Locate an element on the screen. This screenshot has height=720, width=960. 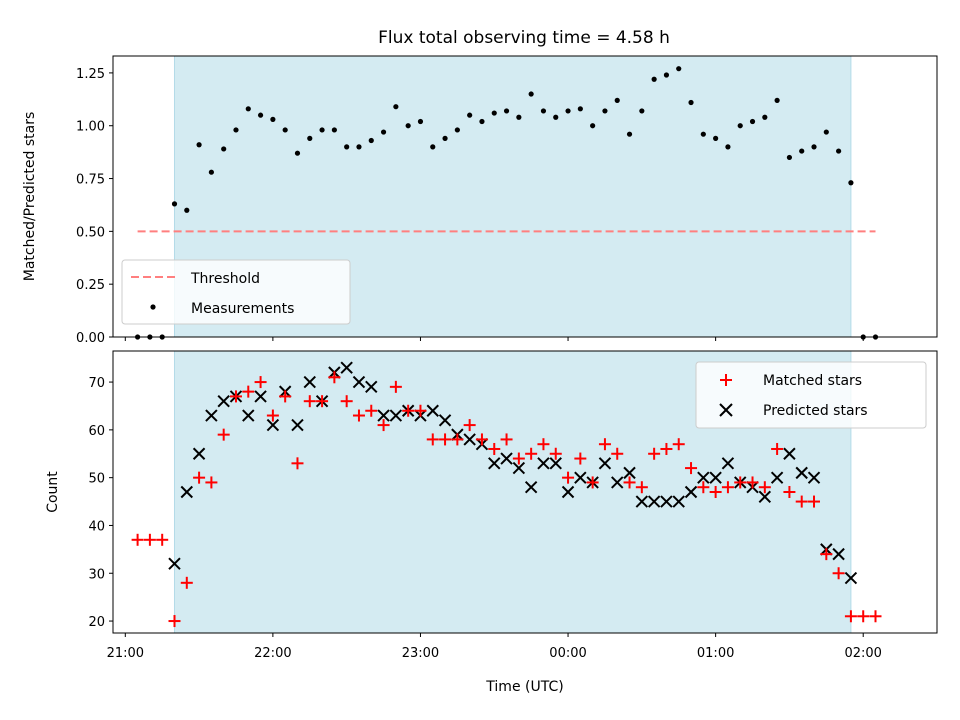
top-legend: Threshold Measurements is located at coordinates (236, 292).